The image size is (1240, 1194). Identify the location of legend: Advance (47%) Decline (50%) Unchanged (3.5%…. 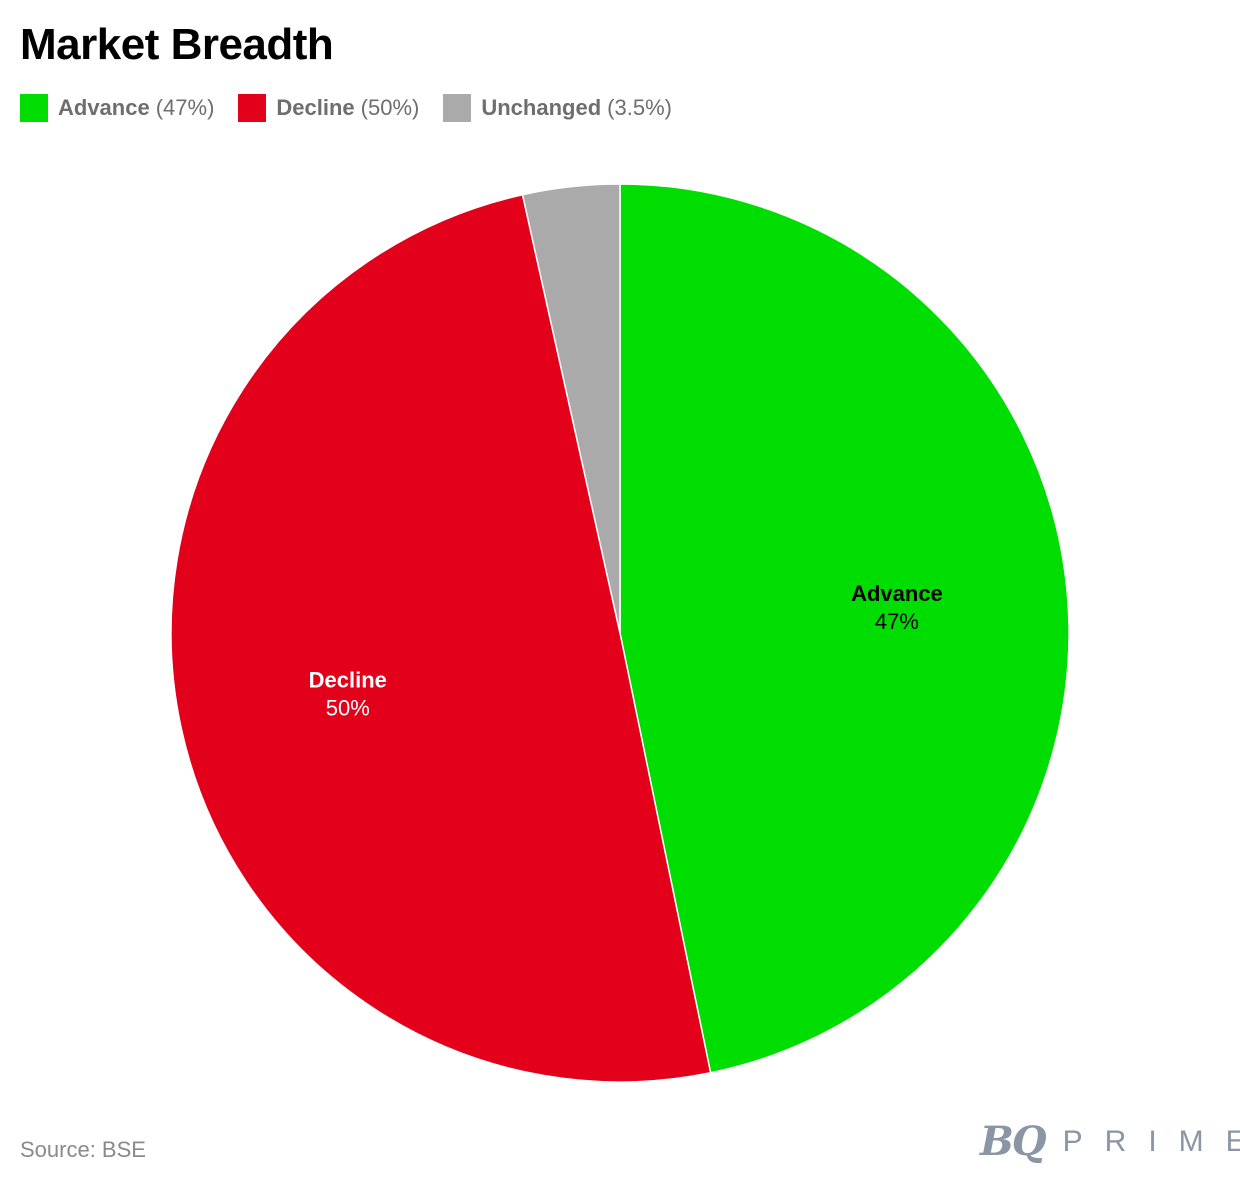
(346, 108).